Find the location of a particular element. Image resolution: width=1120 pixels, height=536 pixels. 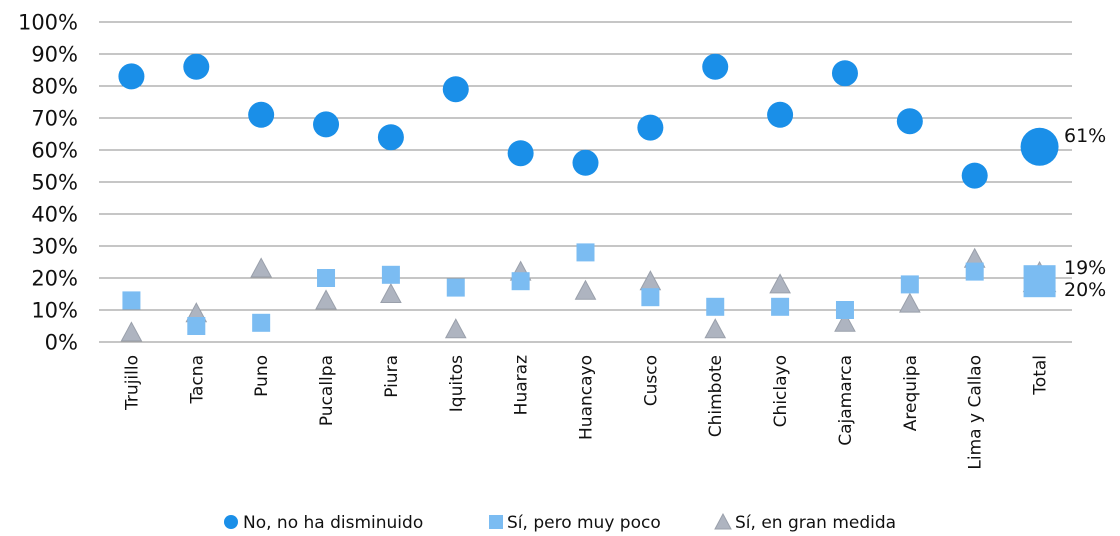

y-tick-label: 100% is located at coordinates (48, 23).